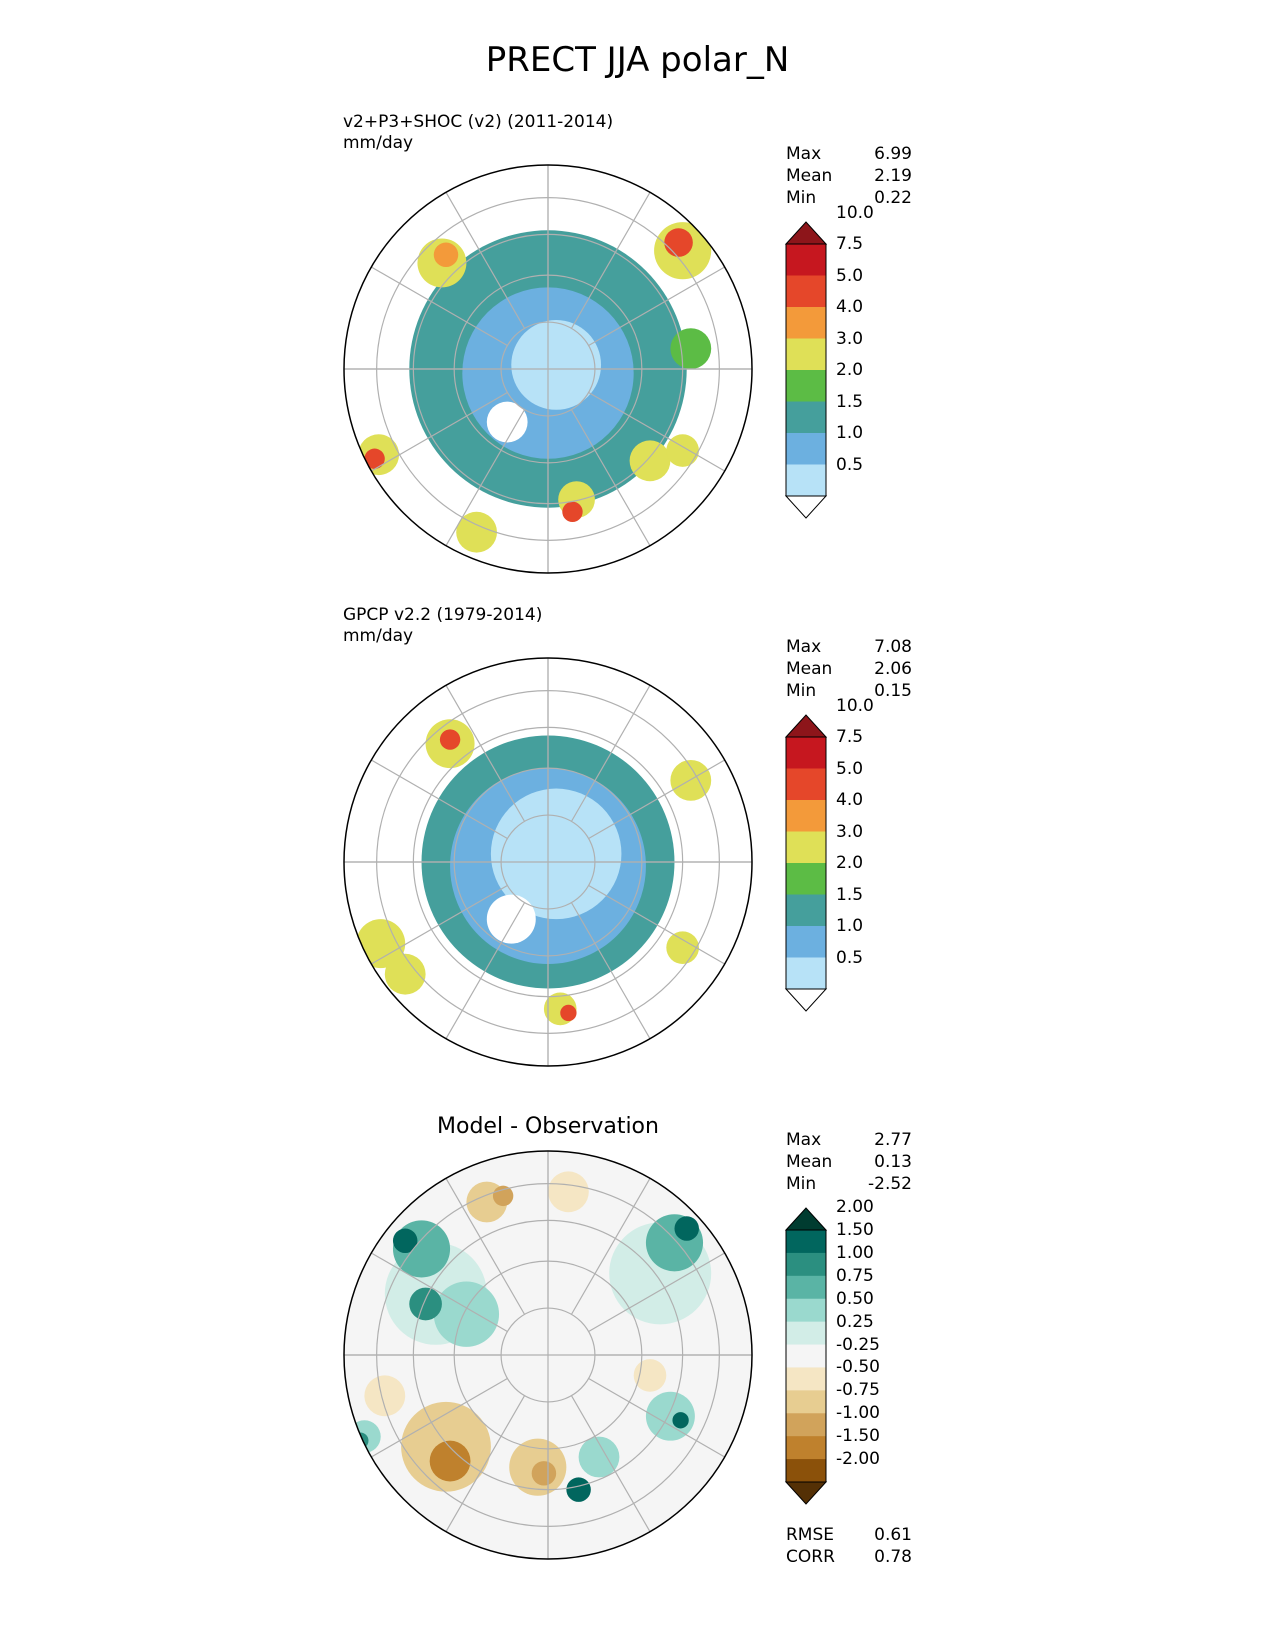  Describe the element at coordinates (548, 1126) in the screenshot. I see `panel-title-text: Model - Observation` at that location.